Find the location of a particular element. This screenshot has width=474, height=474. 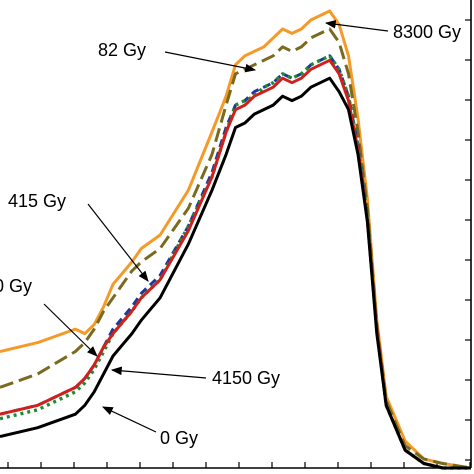

annotation-label: 415 Gy is located at coordinates (37, 201).